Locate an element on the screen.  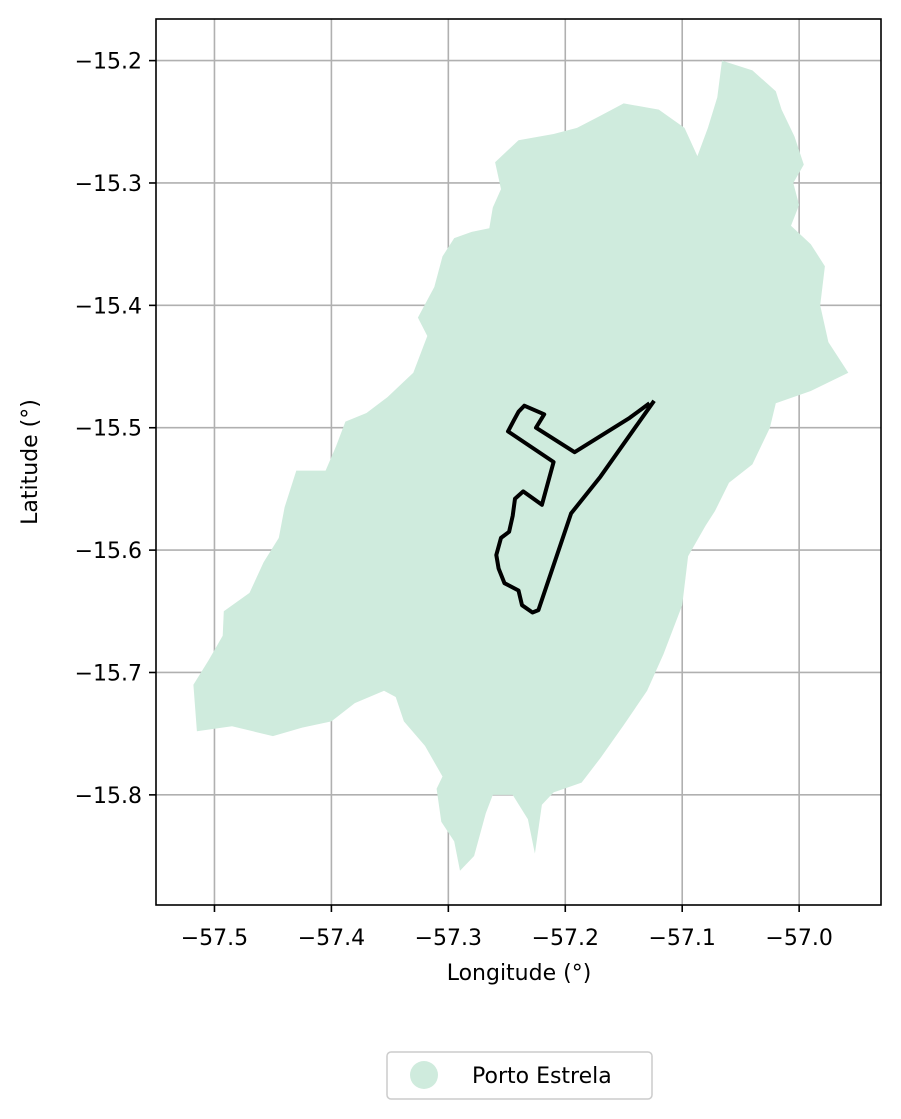
legend-label: Porto Estrela is located at coordinates (542, 1076).